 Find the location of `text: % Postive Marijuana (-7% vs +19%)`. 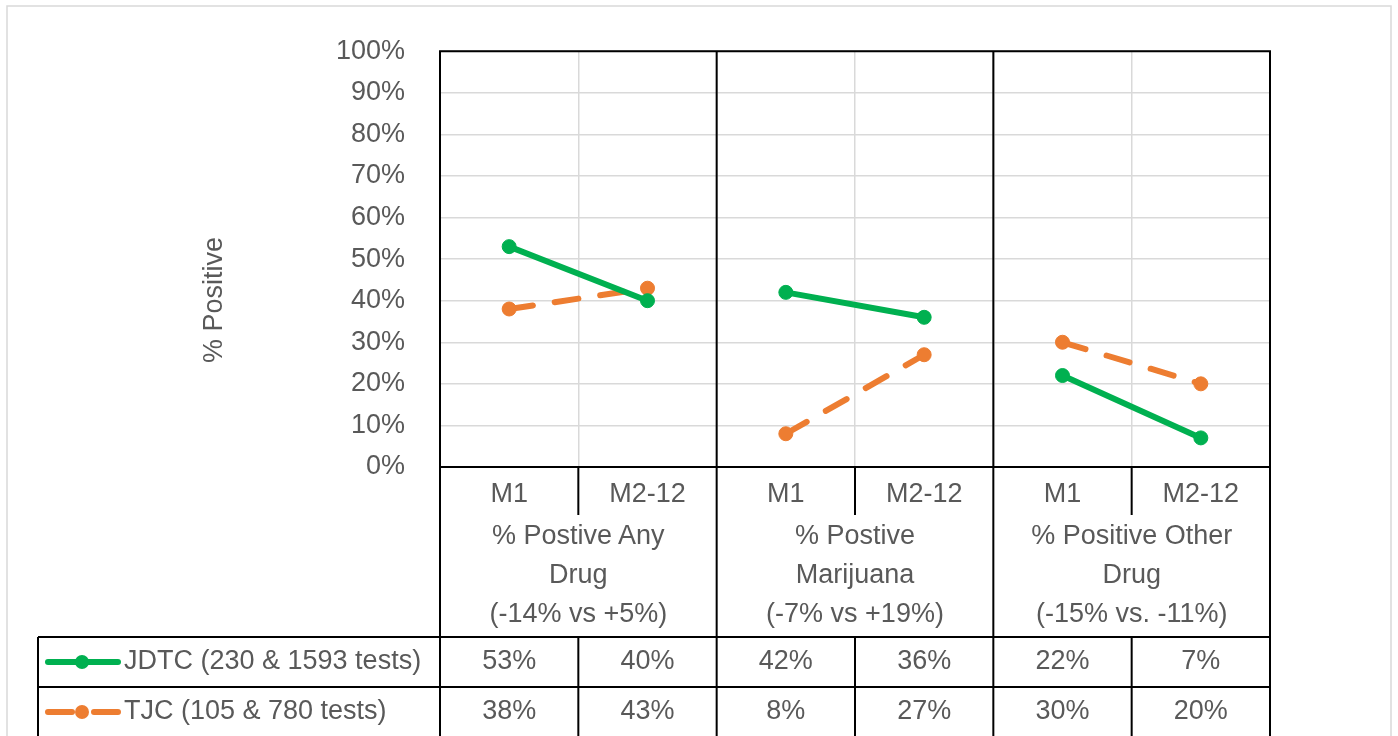

text: % Postive Marijuana (-7% vs +19%) is located at coordinates (855, 574).